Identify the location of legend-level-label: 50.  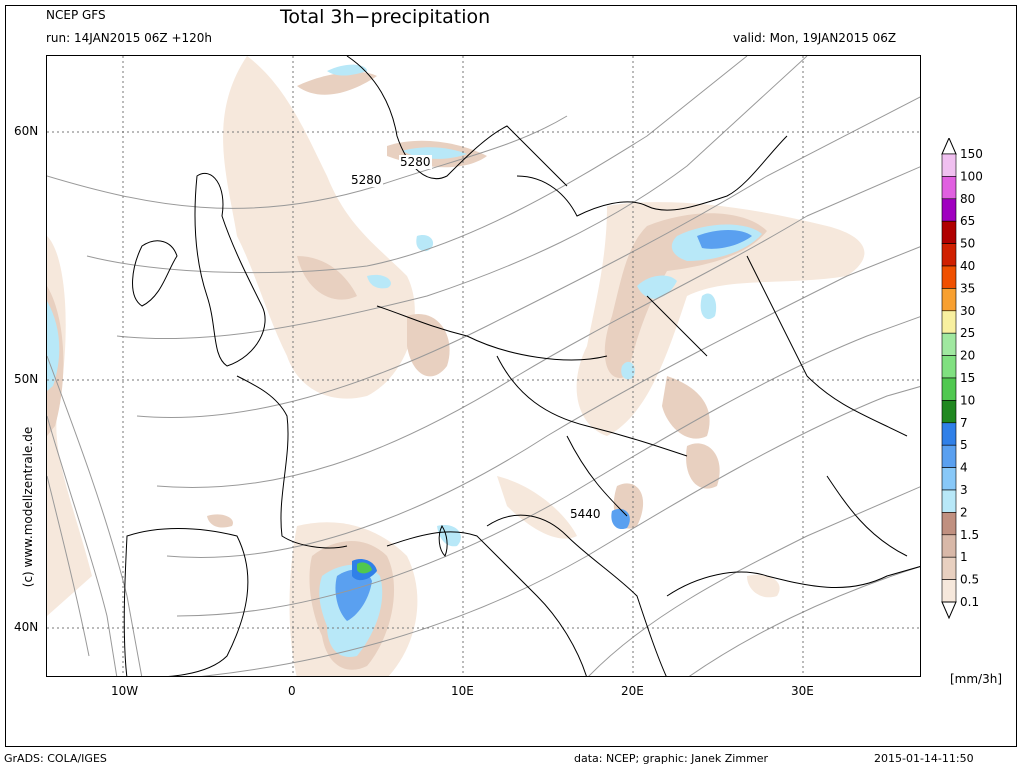
(967, 244).